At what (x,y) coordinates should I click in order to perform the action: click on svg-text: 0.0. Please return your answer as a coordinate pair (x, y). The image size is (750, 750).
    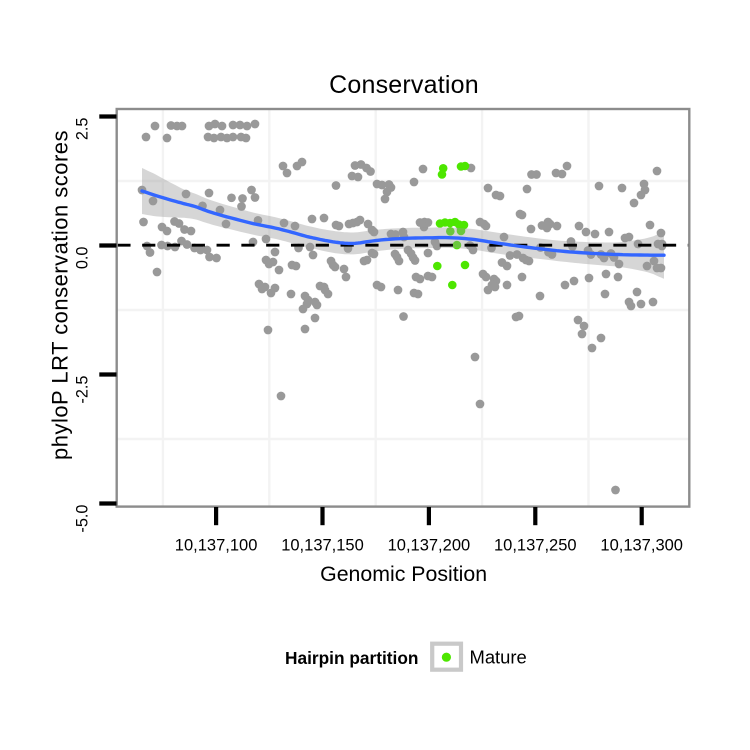
    Looking at the image, I should click on (82, 258).